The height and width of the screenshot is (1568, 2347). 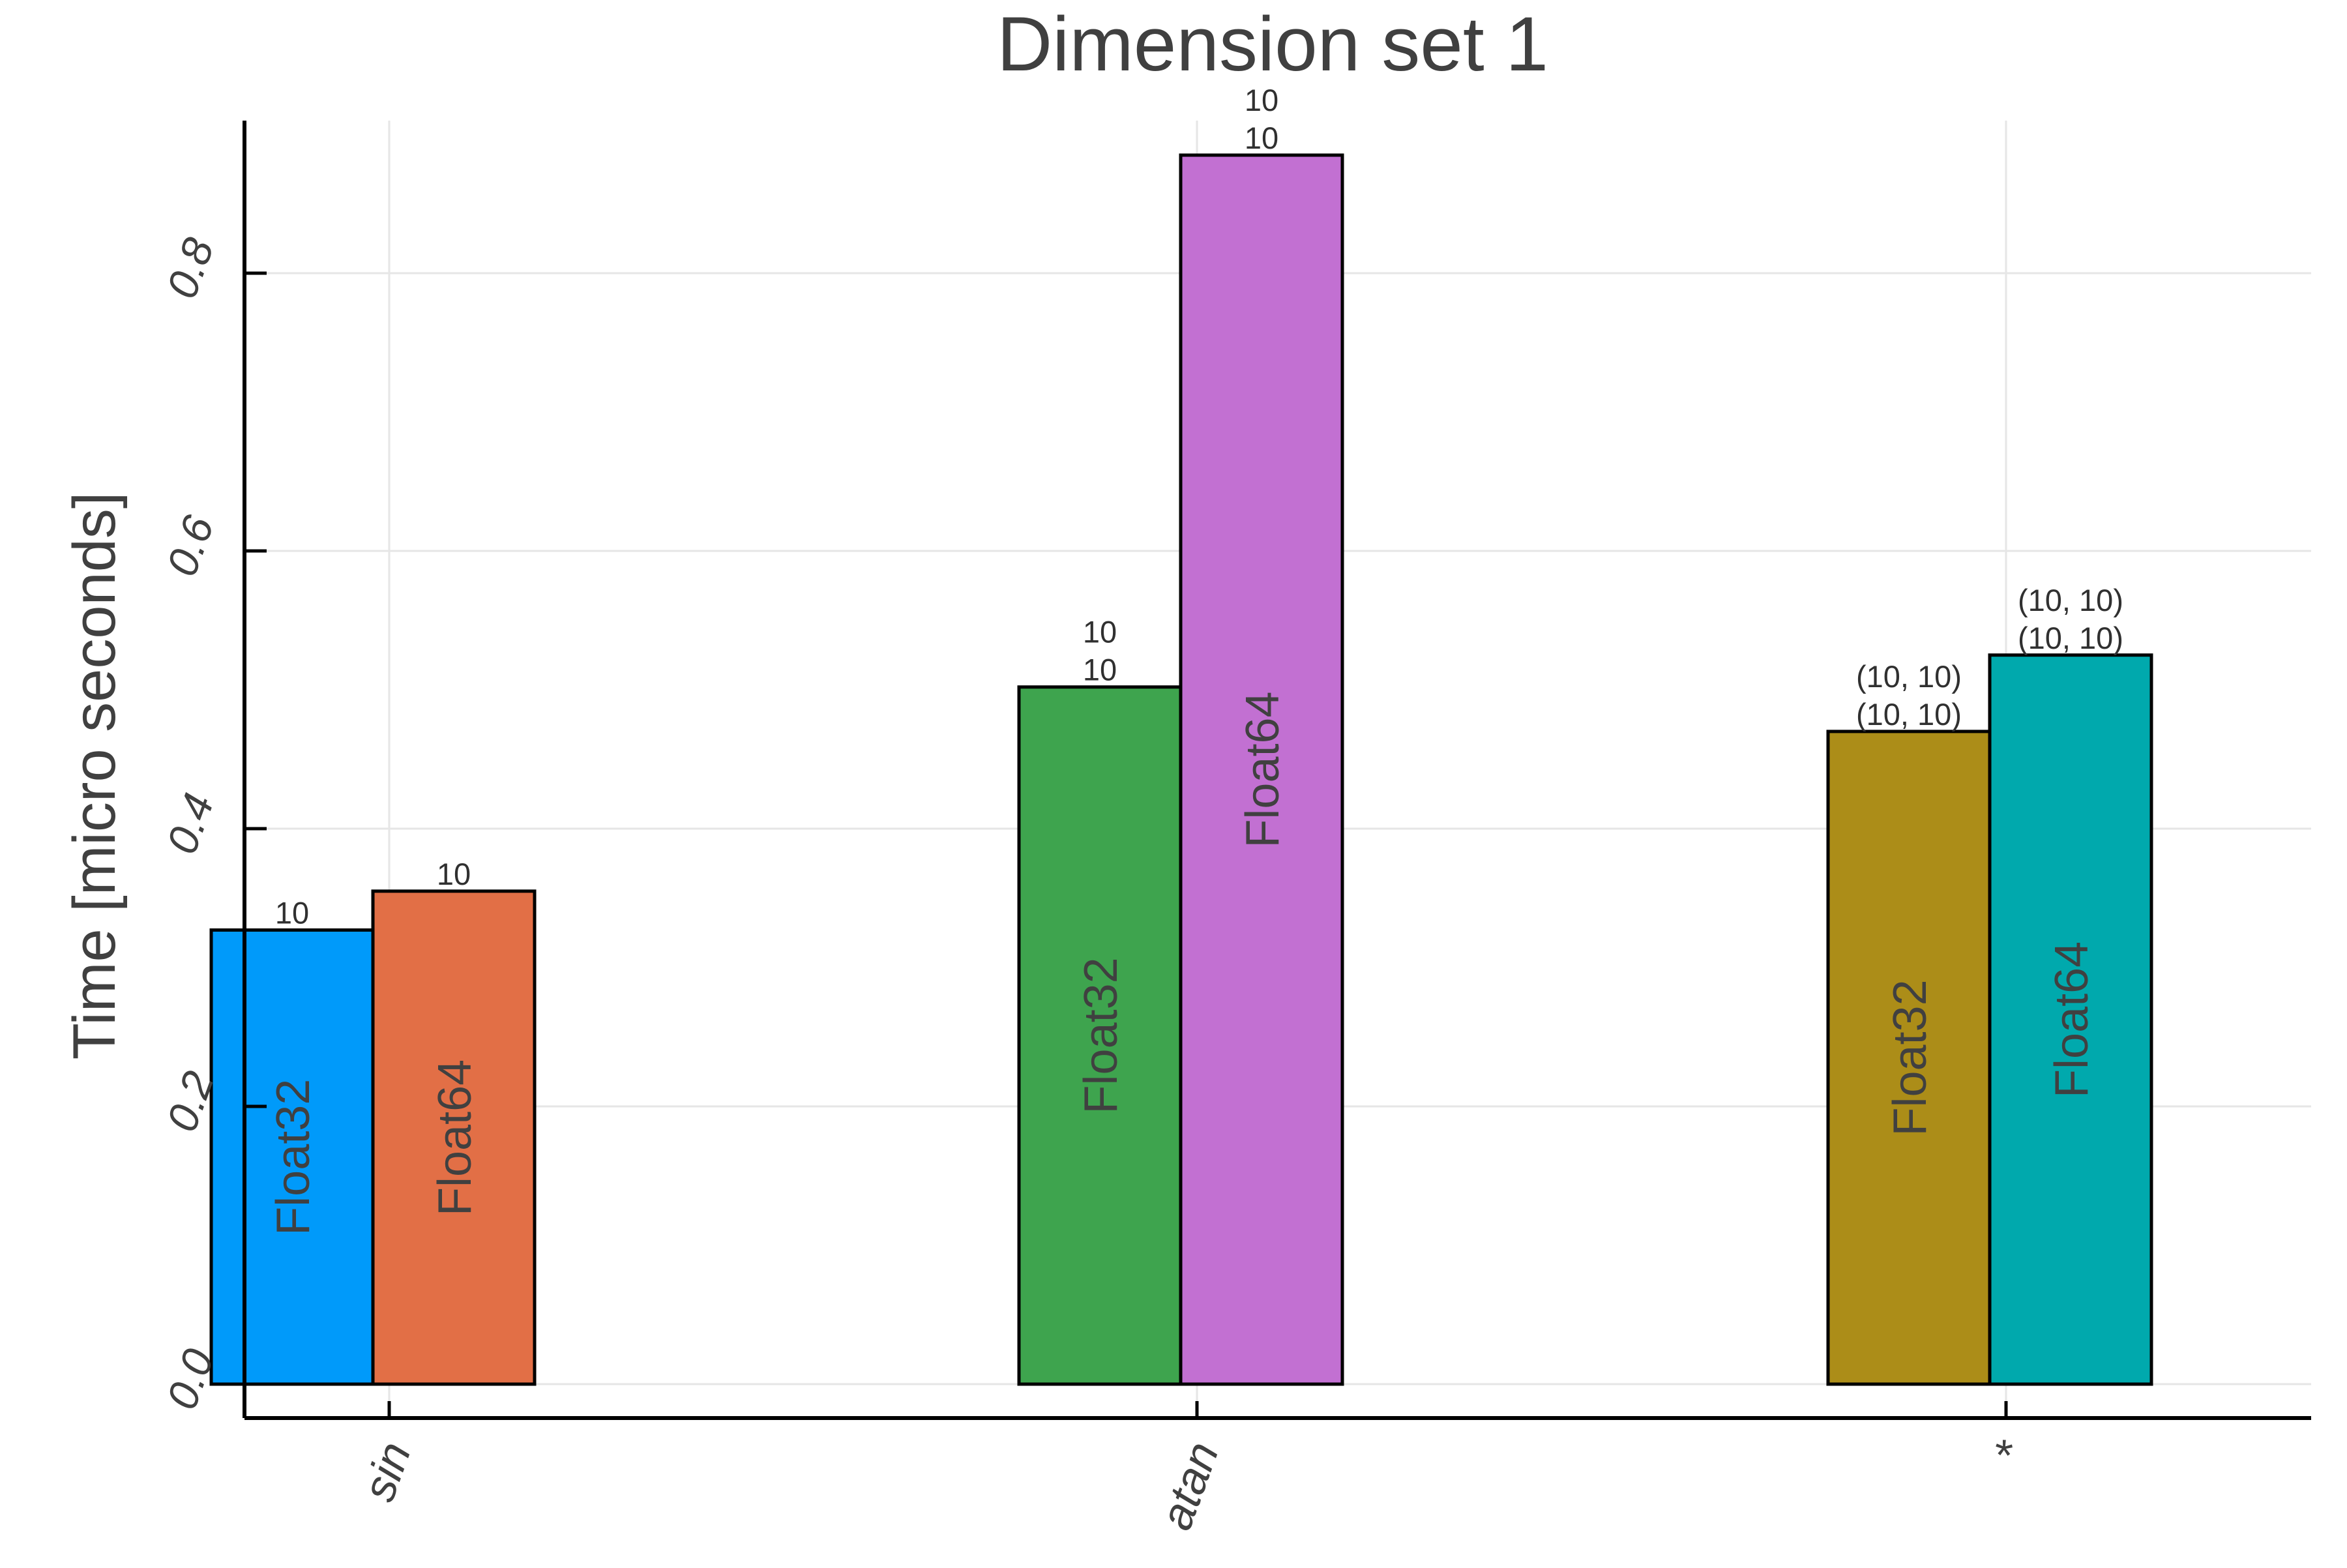 I want to click on x-tick-label: *, so click(x=2010, y=1452).